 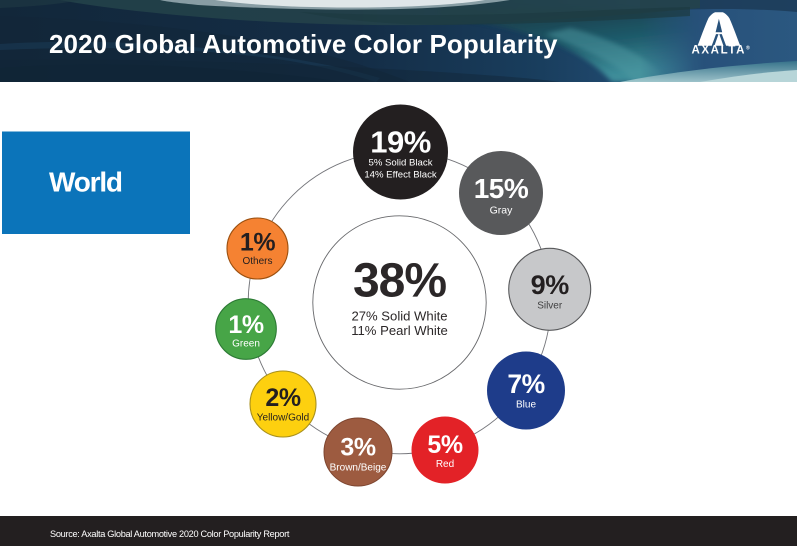 I want to click on svg-text: 2%, so click(x=282, y=398).